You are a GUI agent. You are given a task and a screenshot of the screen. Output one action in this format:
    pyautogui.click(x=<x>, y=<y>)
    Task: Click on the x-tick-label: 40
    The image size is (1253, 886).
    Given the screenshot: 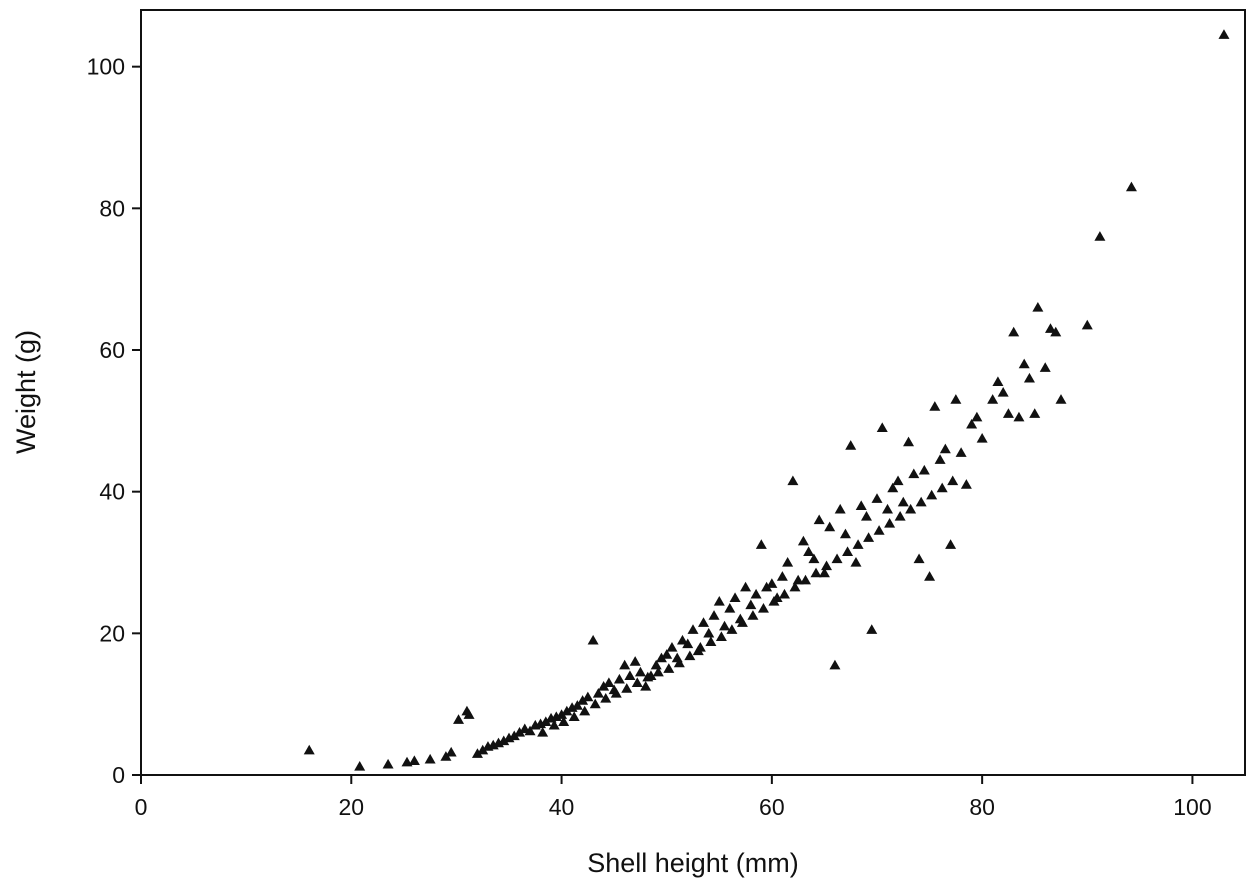 What is the action you would take?
    pyautogui.click(x=562, y=807)
    